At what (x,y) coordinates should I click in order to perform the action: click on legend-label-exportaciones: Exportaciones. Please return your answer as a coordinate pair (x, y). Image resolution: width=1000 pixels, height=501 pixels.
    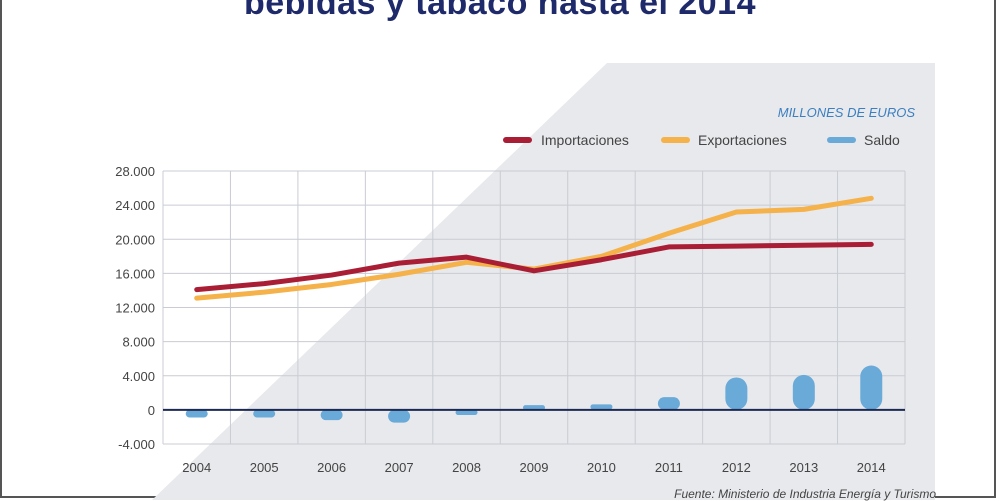
    Looking at the image, I should click on (742, 140).